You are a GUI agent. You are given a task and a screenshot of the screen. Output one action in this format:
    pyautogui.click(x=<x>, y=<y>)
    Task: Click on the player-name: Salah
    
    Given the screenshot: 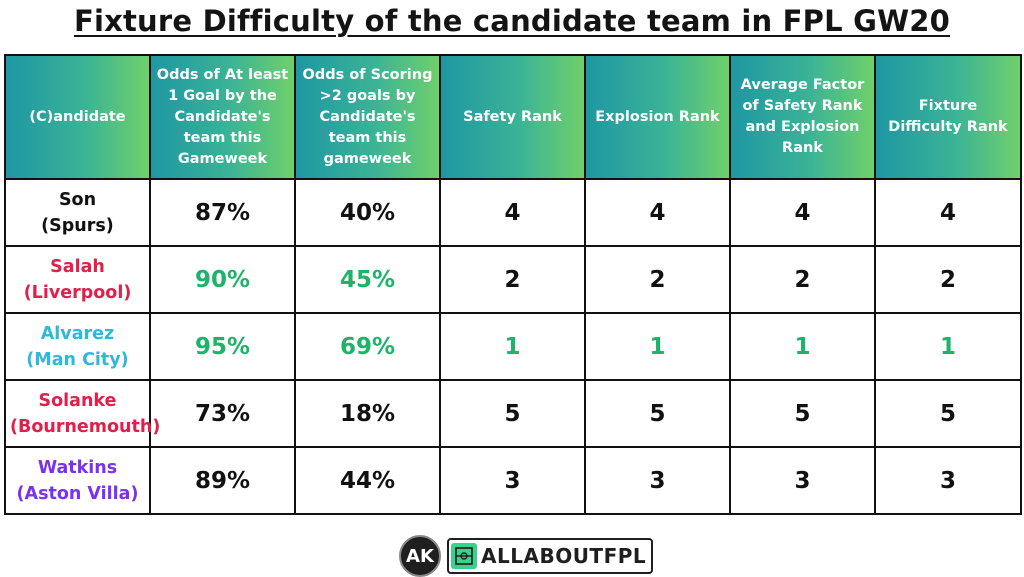 What is the action you would take?
    pyautogui.click(x=77, y=266)
    